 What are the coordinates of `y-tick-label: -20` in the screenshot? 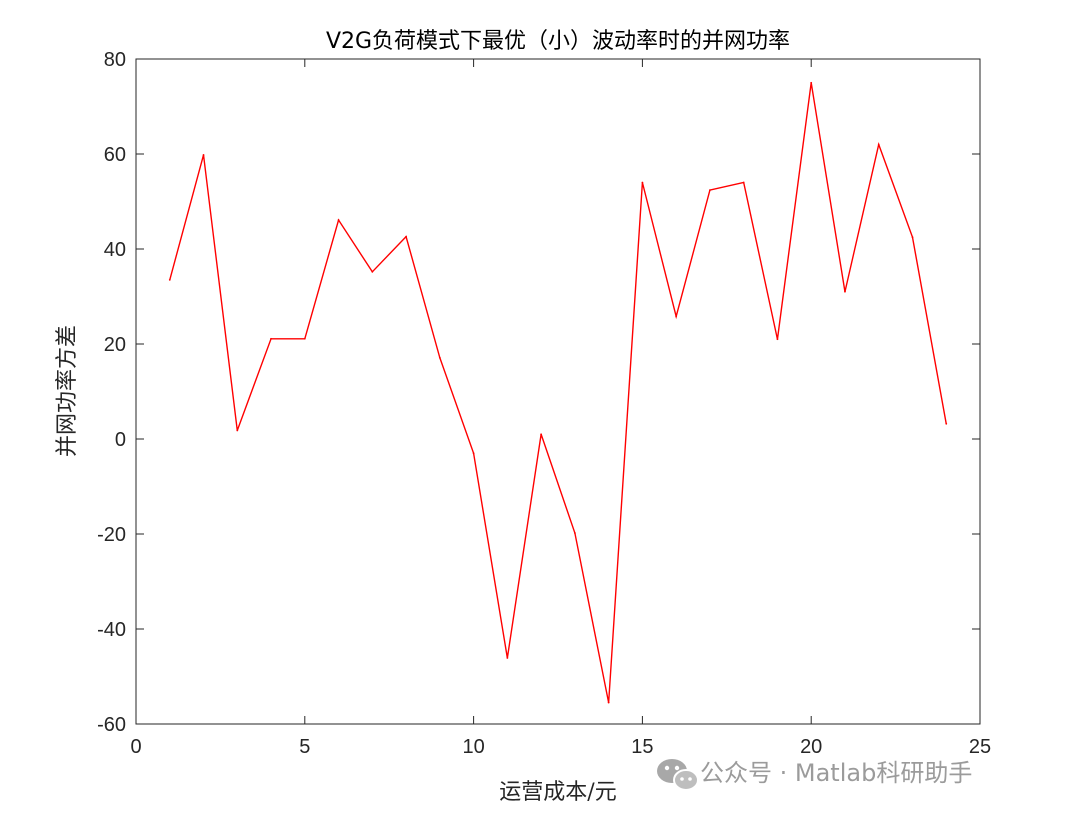 It's located at (111, 535).